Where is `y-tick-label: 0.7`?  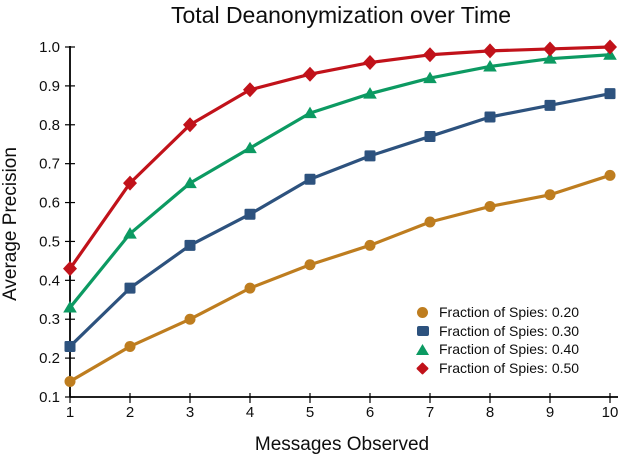
y-tick-label: 0.7 is located at coordinates (49, 164).